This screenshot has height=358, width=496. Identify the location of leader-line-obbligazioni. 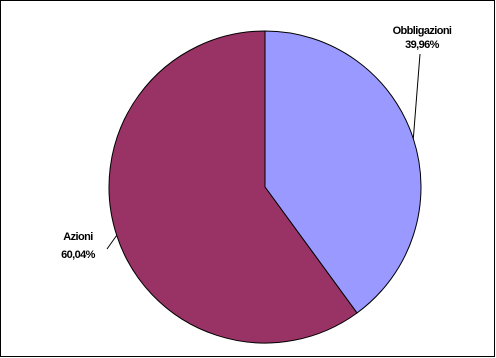
(416, 96).